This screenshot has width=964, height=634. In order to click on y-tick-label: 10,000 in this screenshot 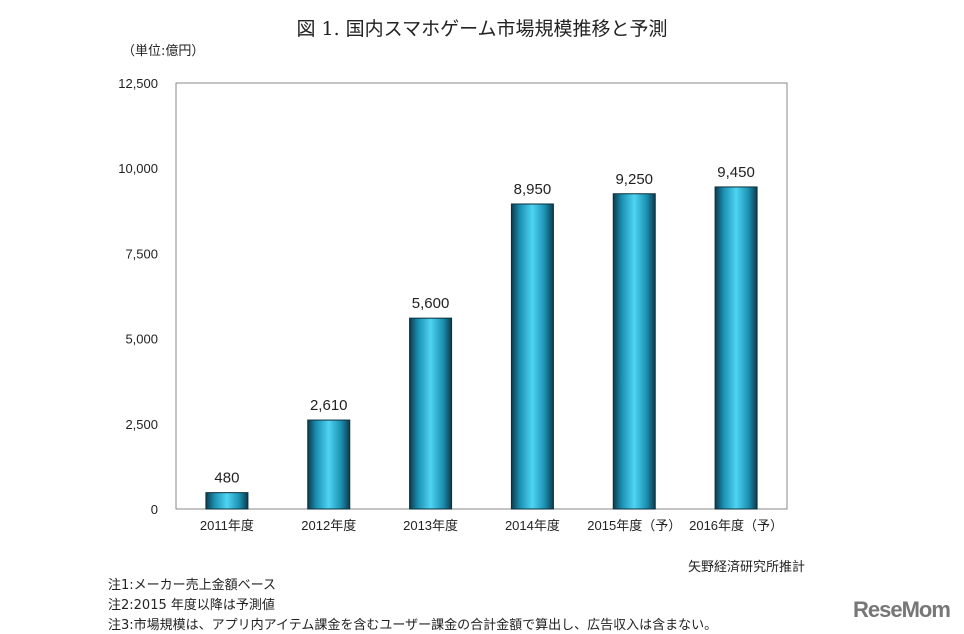, I will do `click(138, 168)`.